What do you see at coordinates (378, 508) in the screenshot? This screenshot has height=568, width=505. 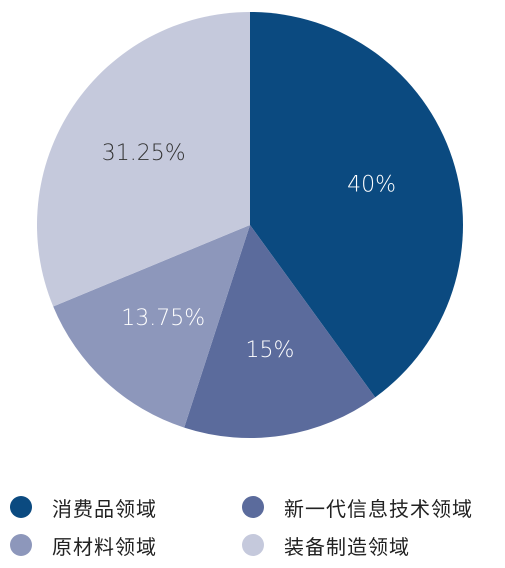 I see `legend-label: 新一代信息技术领域` at bounding box center [378, 508].